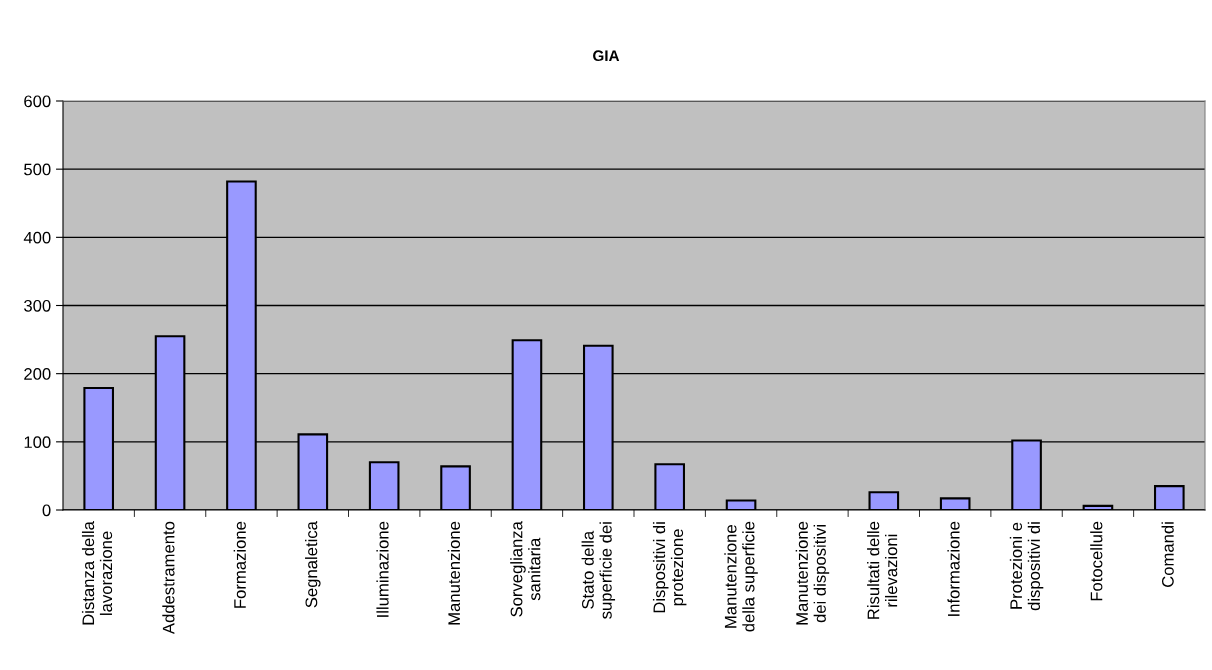 The height and width of the screenshot is (670, 1212). What do you see at coordinates (239, 564) in the screenshot?
I see `x-tick-label: Formazione` at bounding box center [239, 564].